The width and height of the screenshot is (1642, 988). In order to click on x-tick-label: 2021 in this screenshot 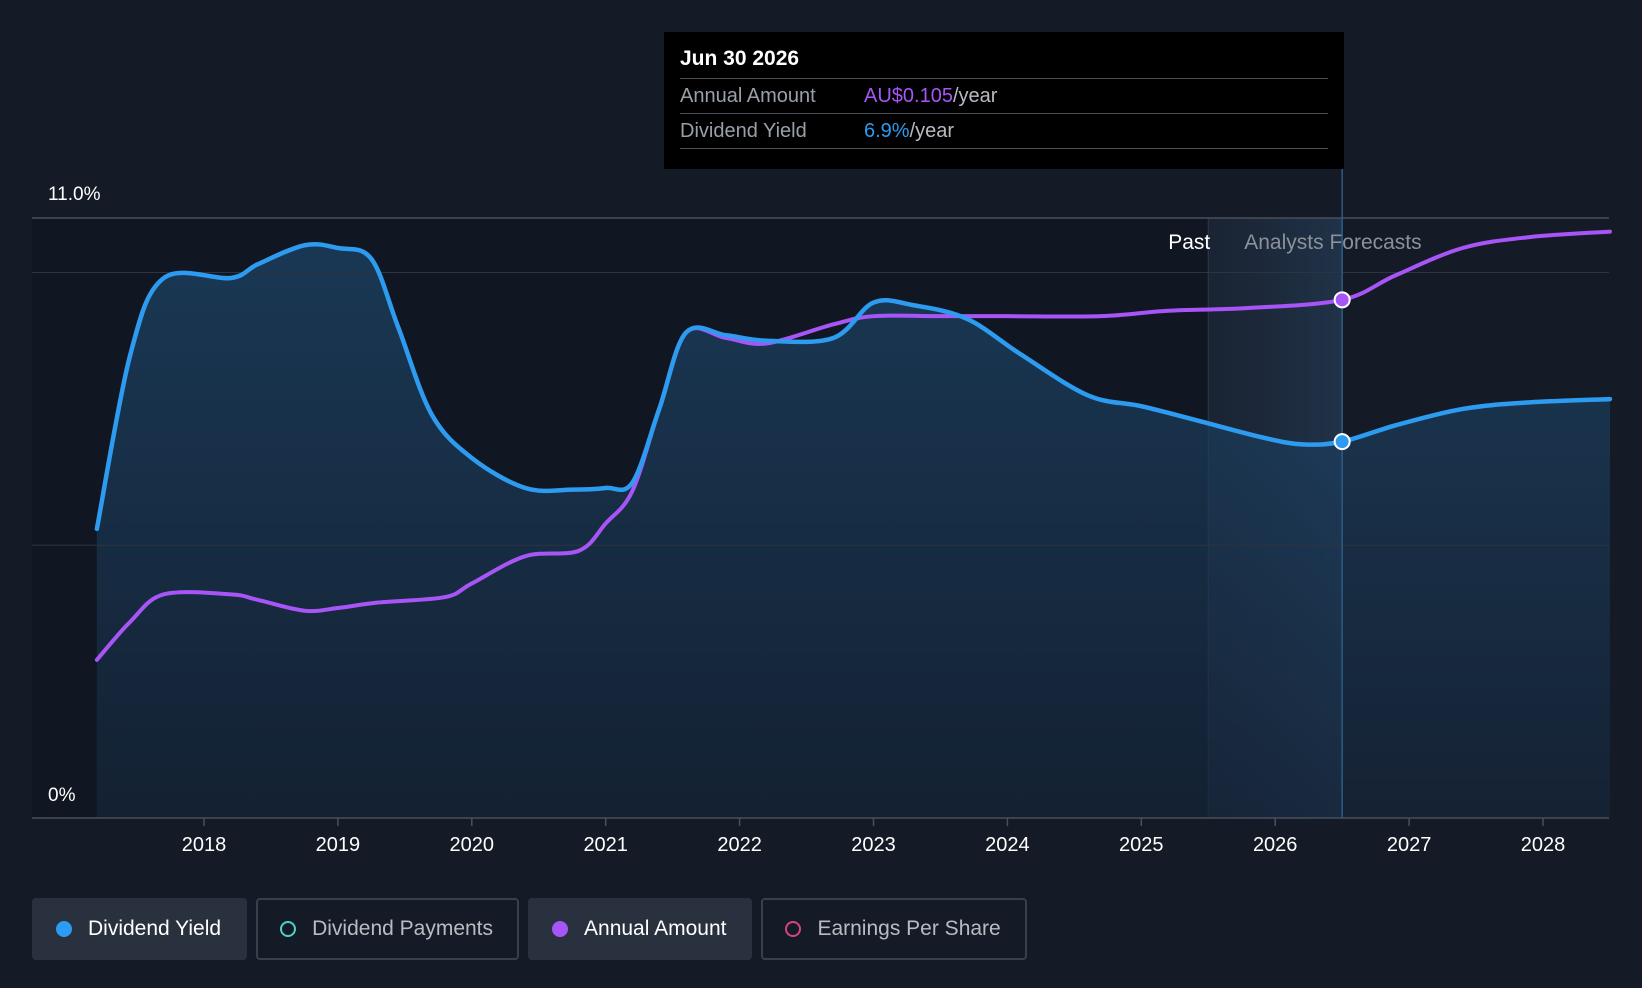, I will do `click(605, 845)`.